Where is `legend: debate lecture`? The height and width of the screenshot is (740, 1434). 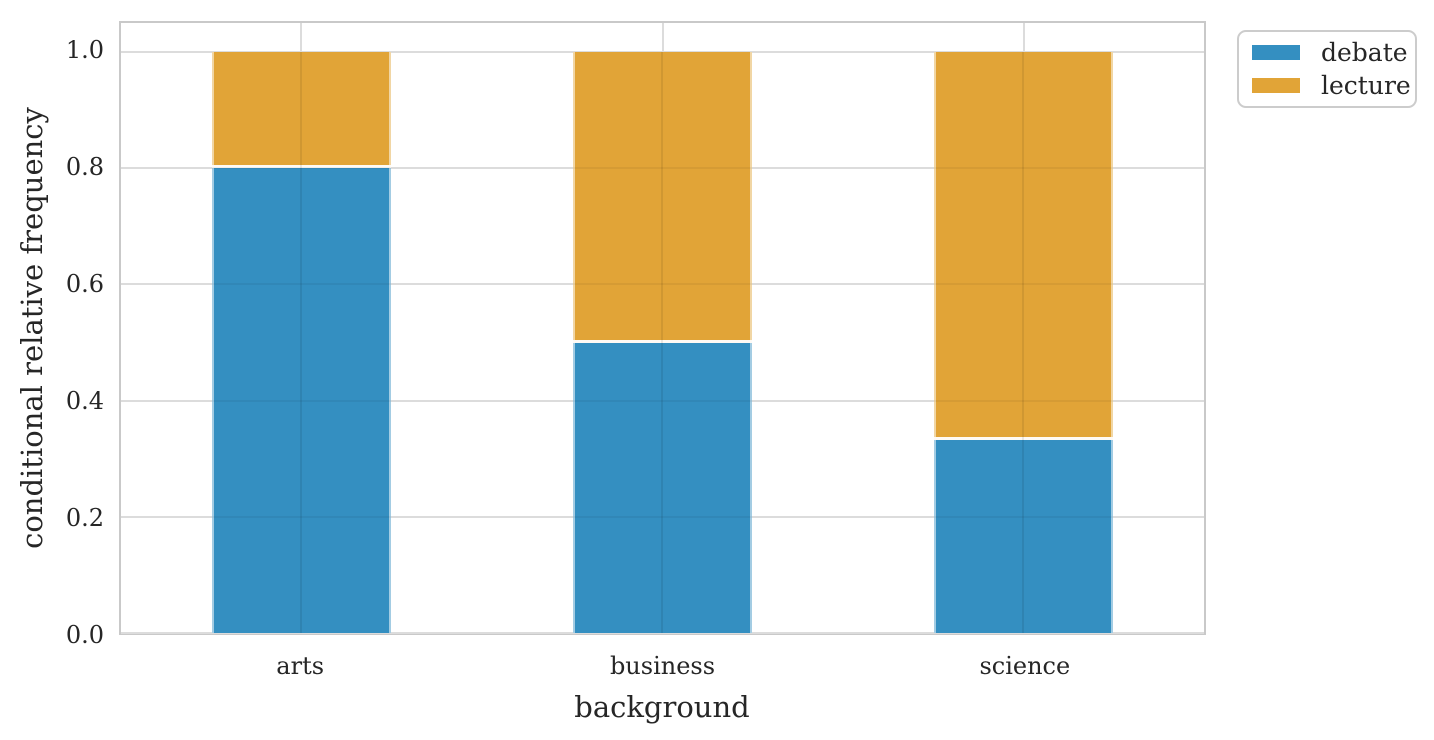 legend: debate lecture is located at coordinates (1327, 69).